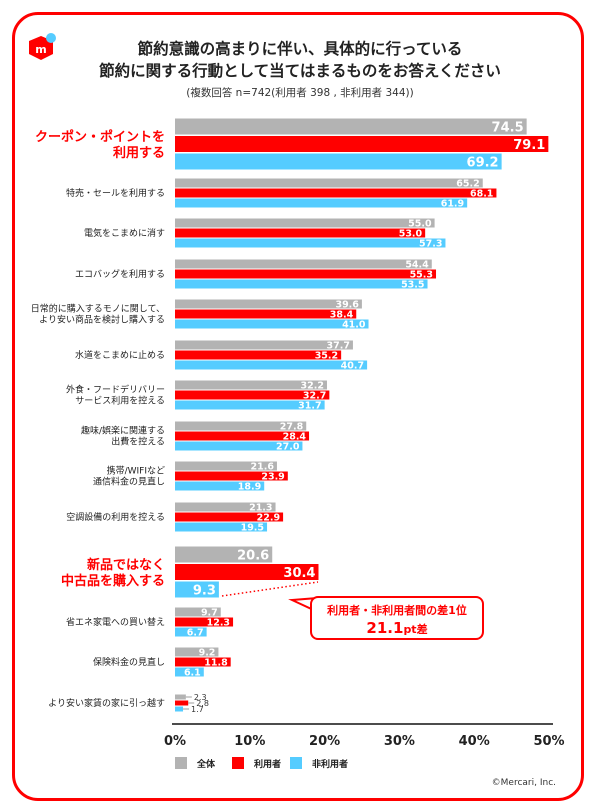 This screenshot has width=600, height=812. What do you see at coordinates (309, 406) in the screenshot?
I see `data-label: 31.7` at bounding box center [309, 406].